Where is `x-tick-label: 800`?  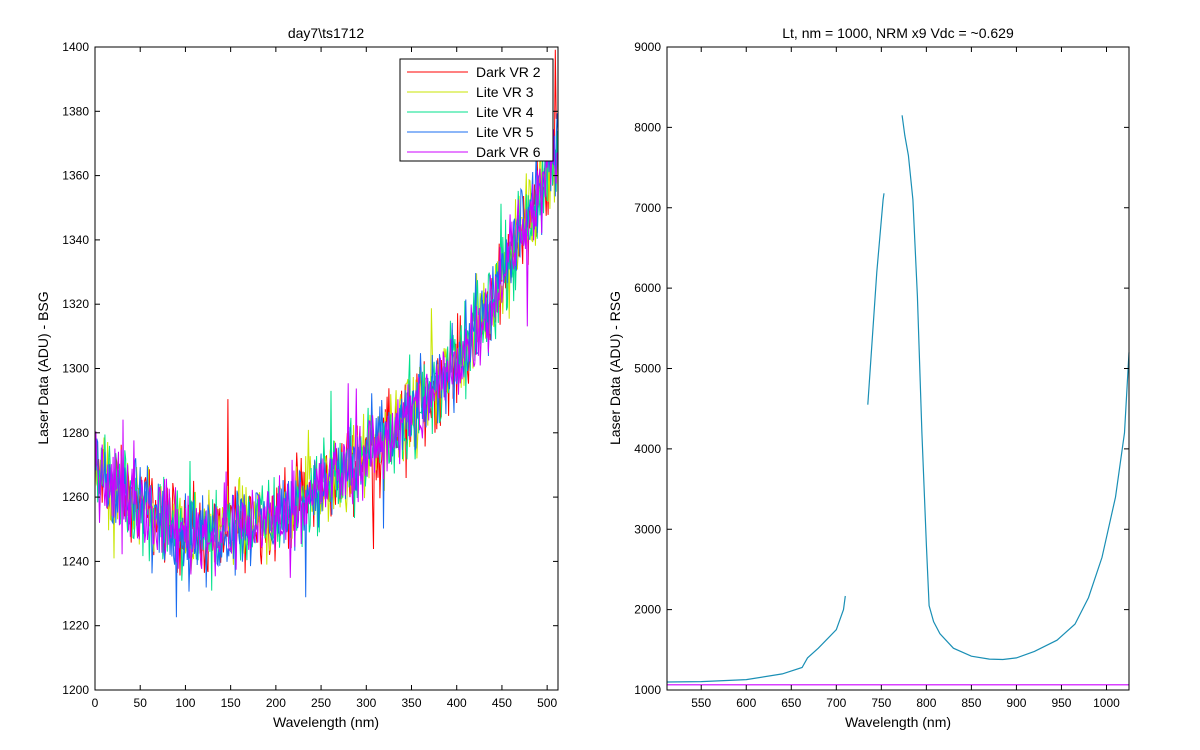
x-tick-label: 800 is located at coordinates (926, 703).